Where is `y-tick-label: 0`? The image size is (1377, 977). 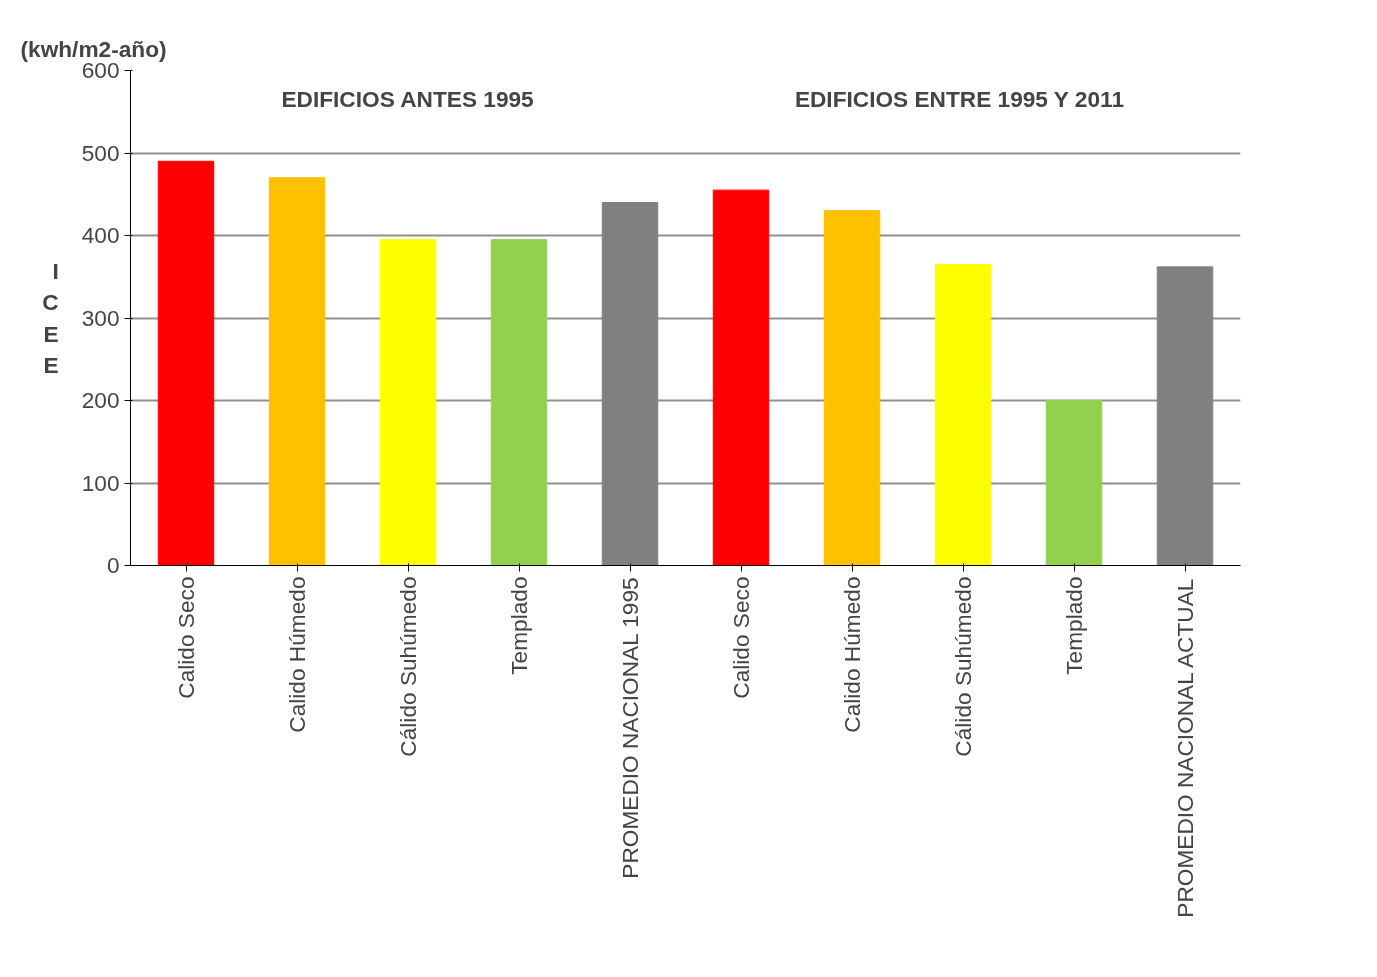 y-tick-label: 0 is located at coordinates (113, 565).